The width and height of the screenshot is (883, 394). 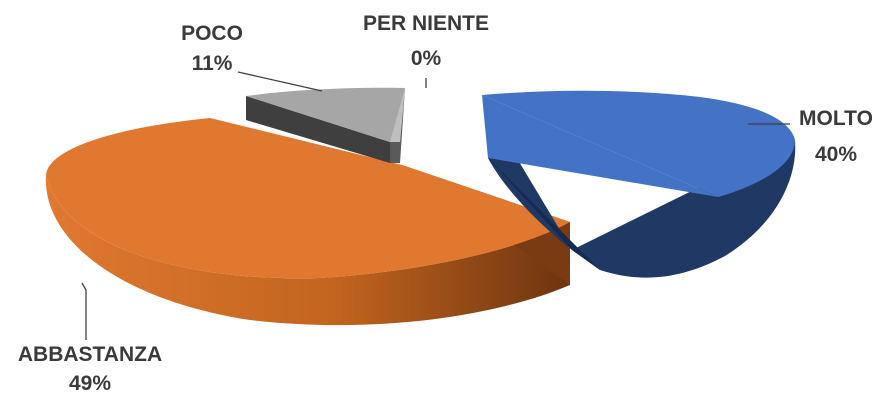 What do you see at coordinates (212, 33) in the screenshot?
I see `data-label-poco-name: POCO` at bounding box center [212, 33].